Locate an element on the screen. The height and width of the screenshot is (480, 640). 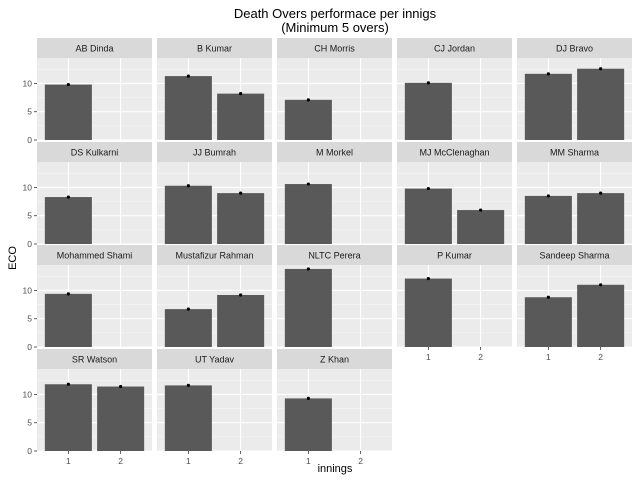
facet-cj-jordan: CJ Jordan is located at coordinates (454, 89).